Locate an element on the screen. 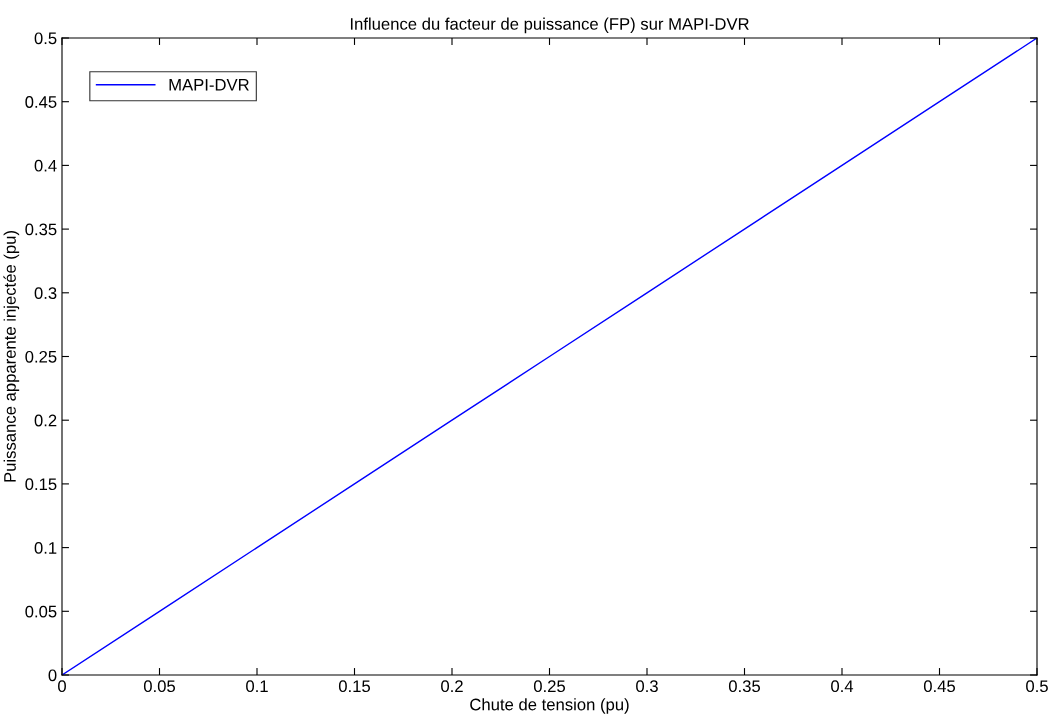 This screenshot has width=1059, height=726. y-tick-label: 0.35 is located at coordinates (41, 229).